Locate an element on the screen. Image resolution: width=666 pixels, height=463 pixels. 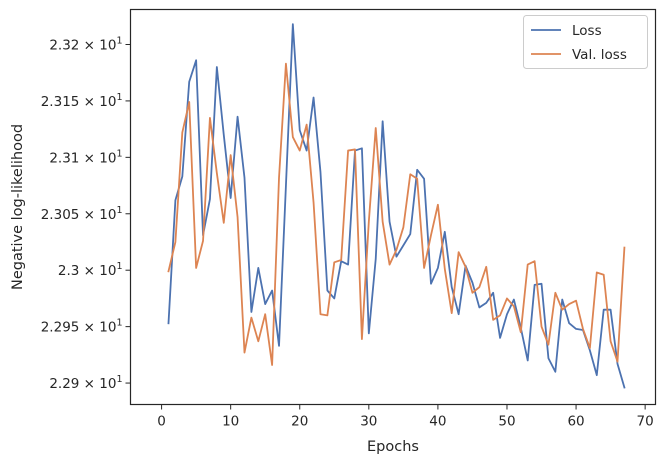
x-tick-label: 10 is located at coordinates (230, 422).